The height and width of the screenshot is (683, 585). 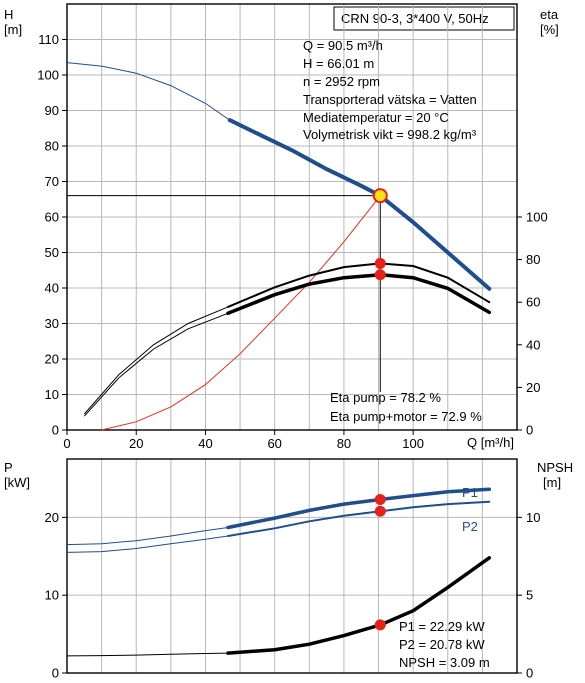 I want to click on duty-point-marker, so click(x=380, y=196).